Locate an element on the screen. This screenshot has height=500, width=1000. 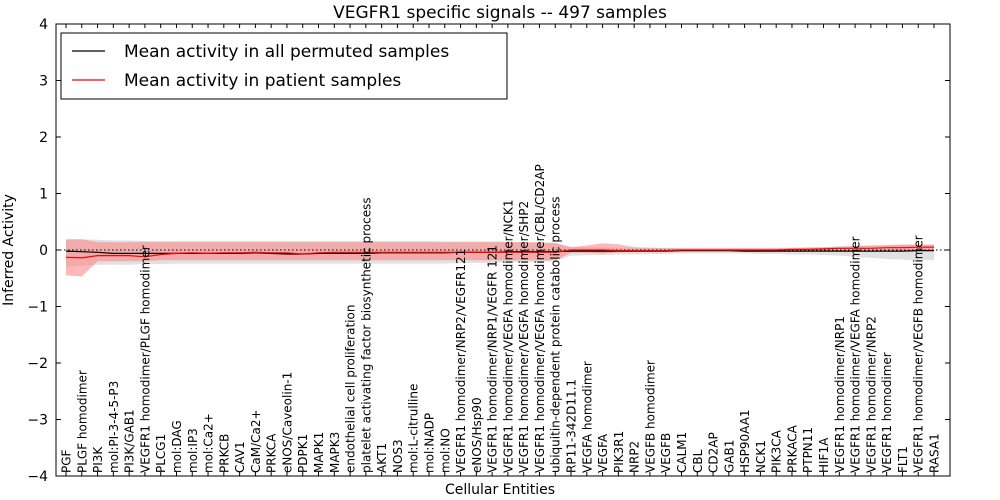
y-axis-label: Inferred Activity is located at coordinates (9, 250).